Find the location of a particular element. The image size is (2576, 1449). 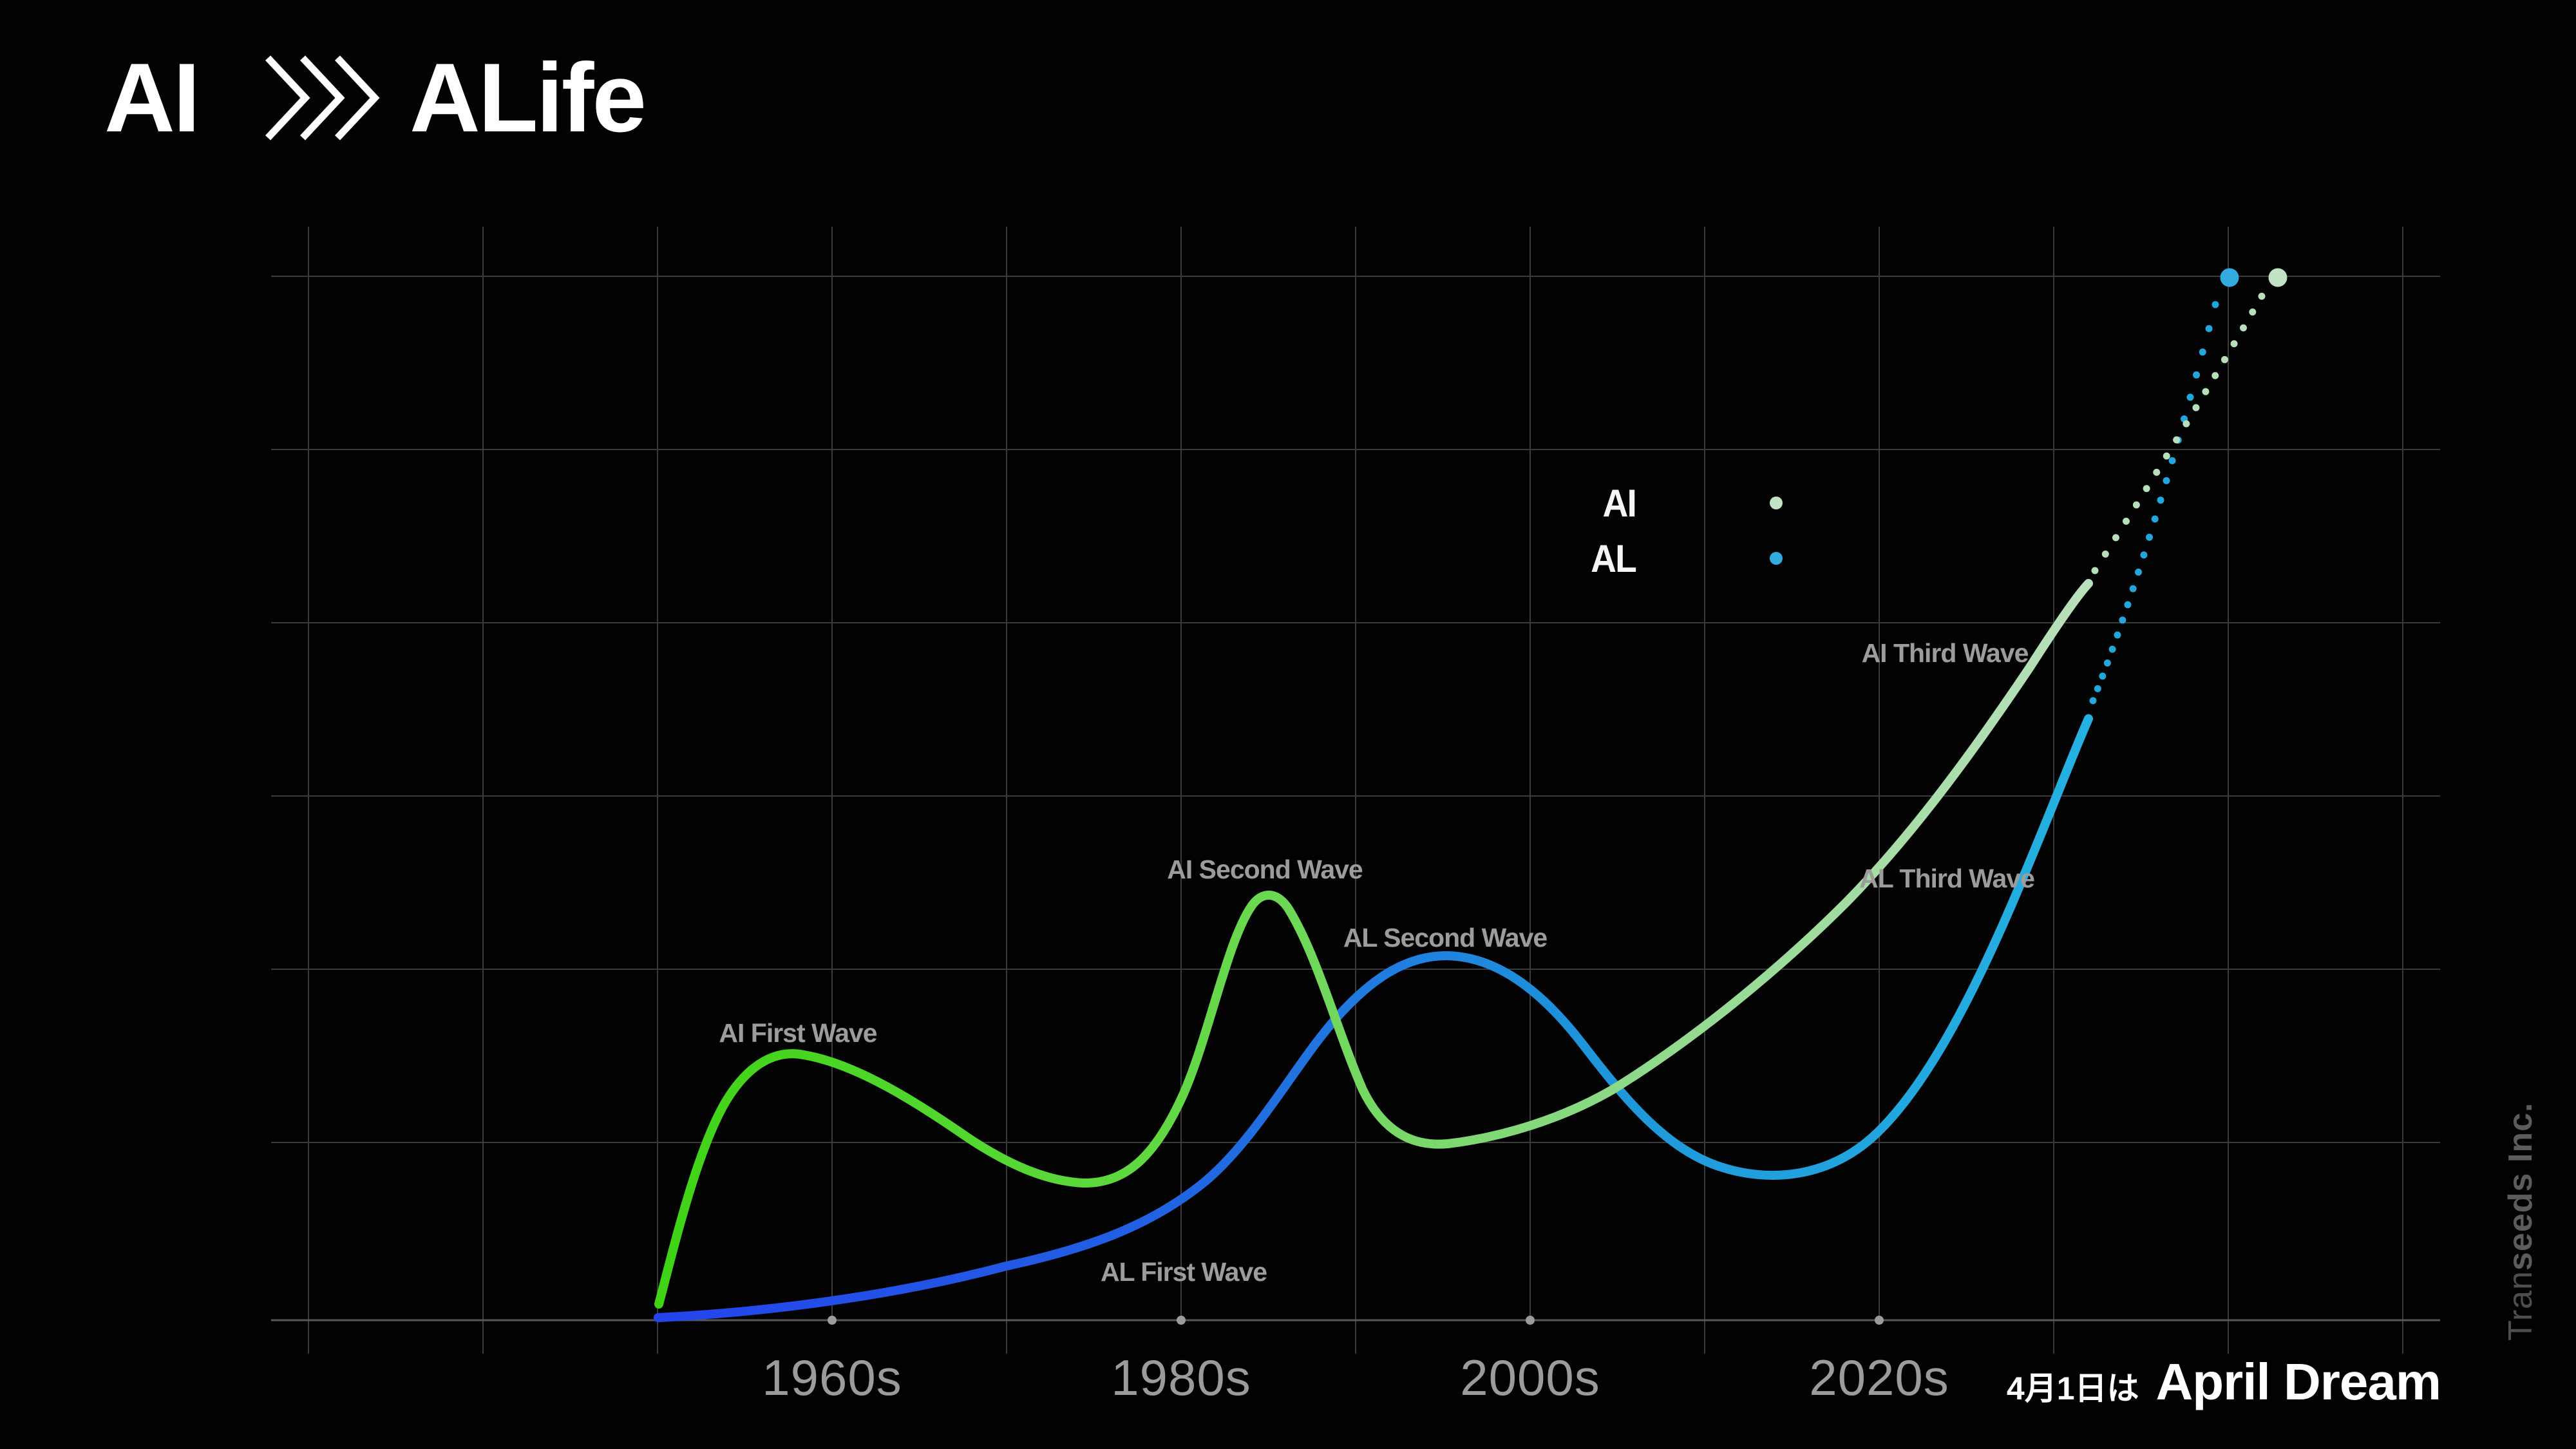

wave-annotation: AL Third Wave is located at coordinates (1947, 878).